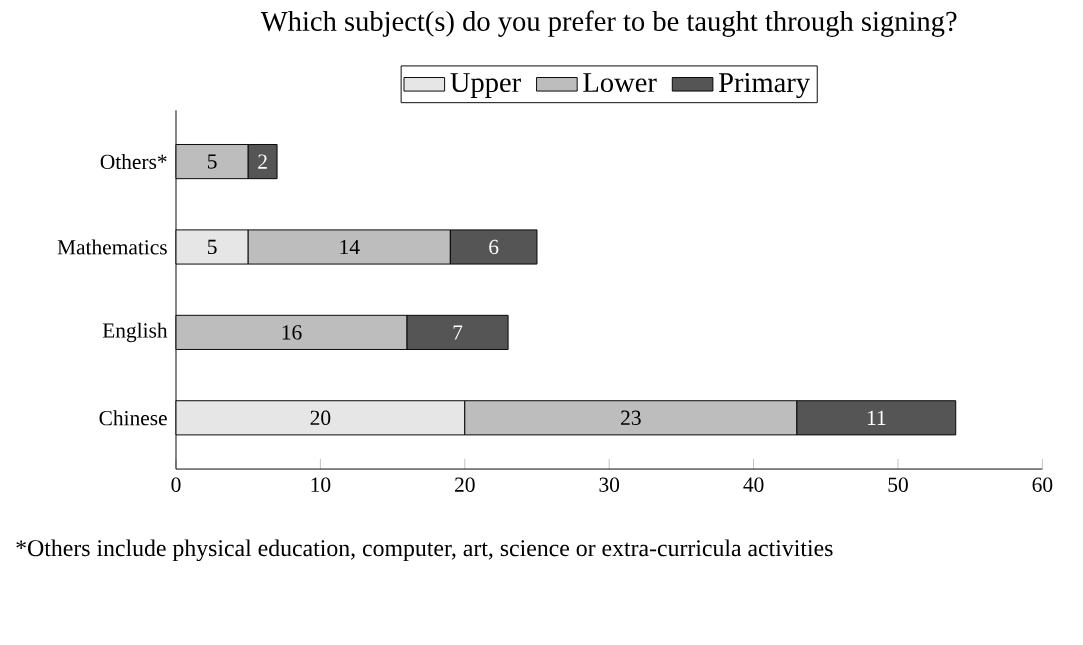 The width and height of the screenshot is (1083, 645). What do you see at coordinates (292, 332) in the screenshot?
I see `data-label: 16` at bounding box center [292, 332].